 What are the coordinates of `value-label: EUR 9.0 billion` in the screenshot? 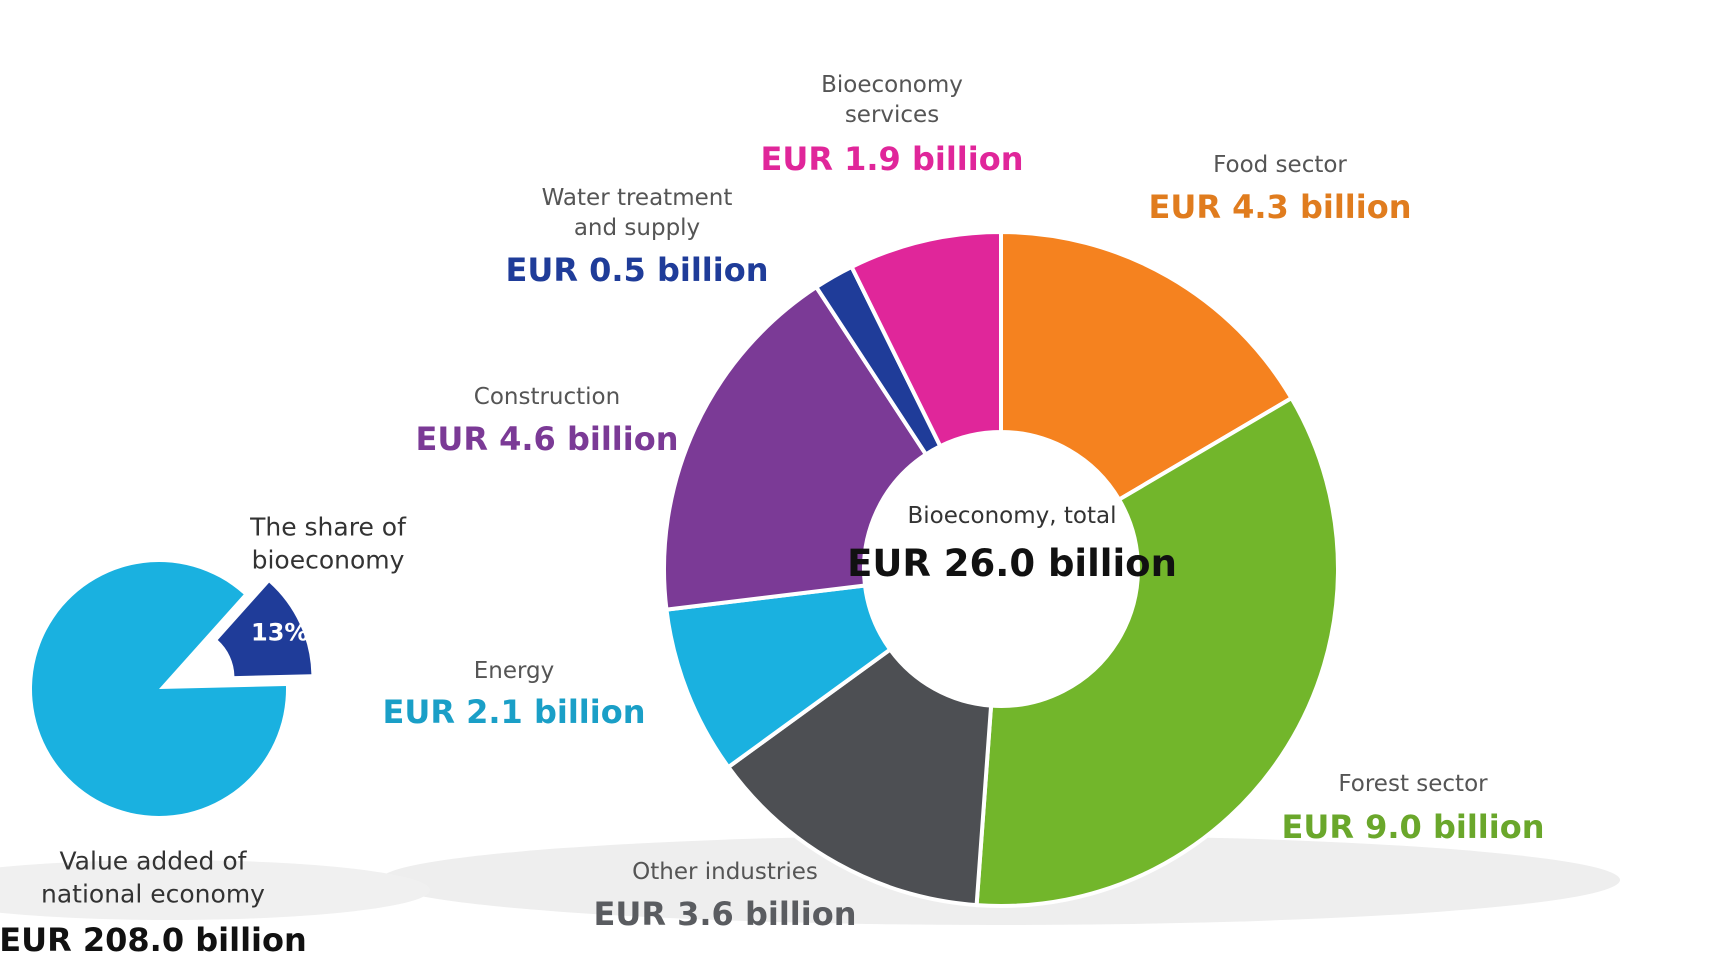 It's located at (1413, 827).